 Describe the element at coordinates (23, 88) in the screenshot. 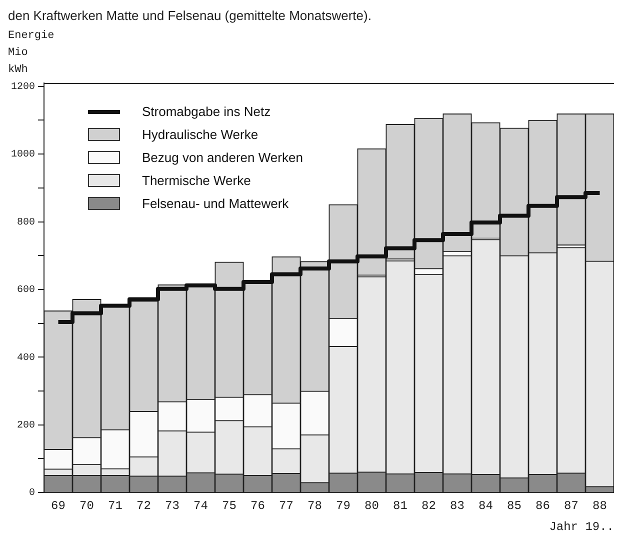

I see `y-tick-label: 1200` at that location.